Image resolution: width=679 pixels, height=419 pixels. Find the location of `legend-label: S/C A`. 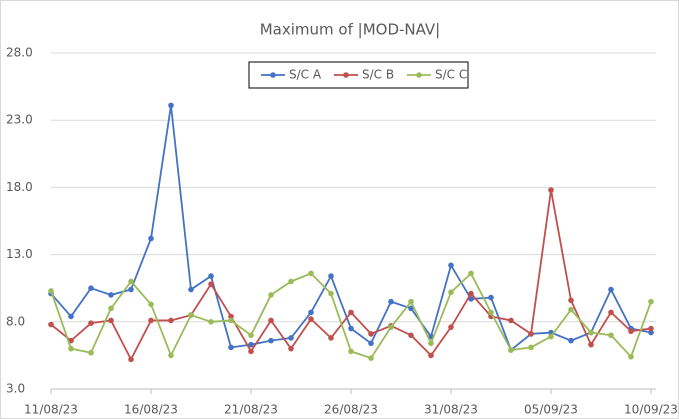

legend-label: S/C A is located at coordinates (305, 75).